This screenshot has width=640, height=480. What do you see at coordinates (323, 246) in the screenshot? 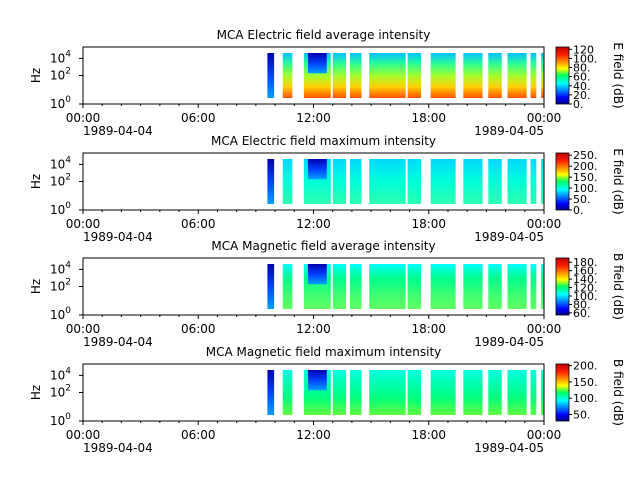
I see `panel-title: MCA Magnetic field average intensity` at bounding box center [323, 246].